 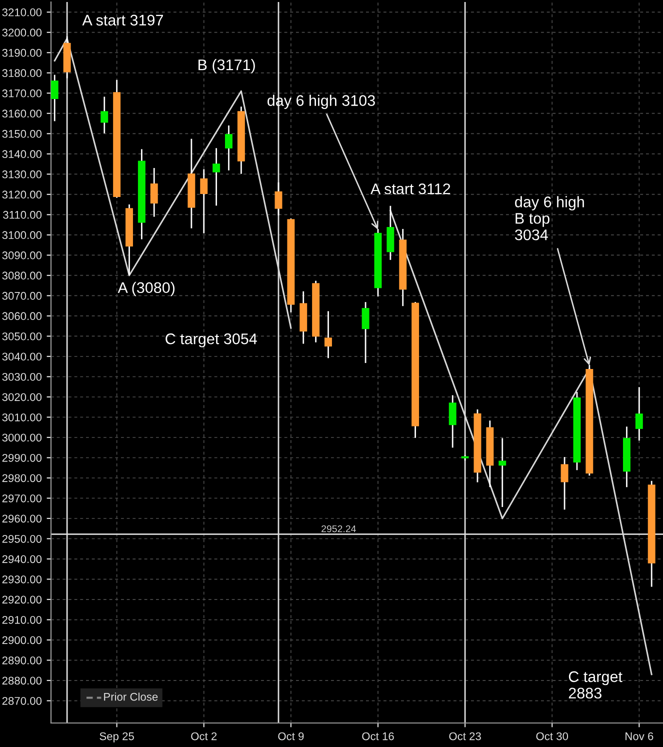 What do you see at coordinates (22, 12) in the screenshot?
I see `y-tick-label: 3210.00` at bounding box center [22, 12].